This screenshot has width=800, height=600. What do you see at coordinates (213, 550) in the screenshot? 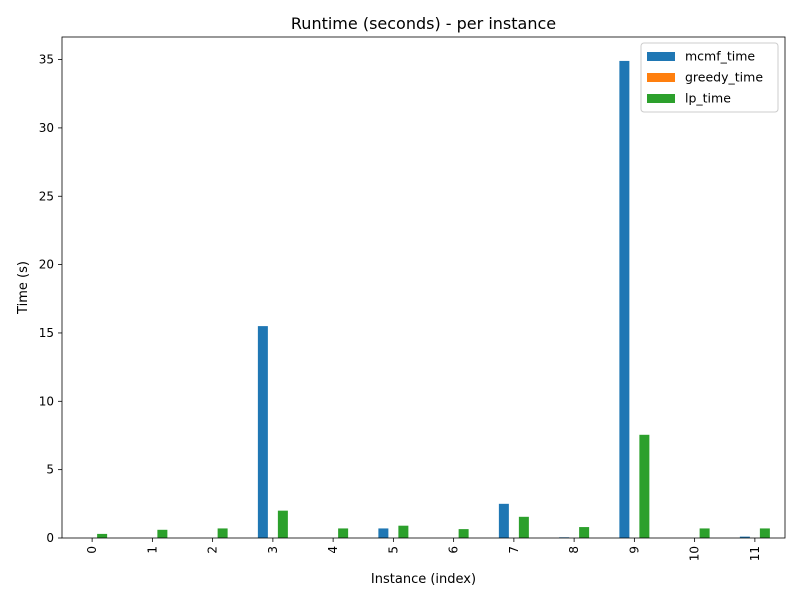
I see `x-tick-label: 2` at bounding box center [213, 550].